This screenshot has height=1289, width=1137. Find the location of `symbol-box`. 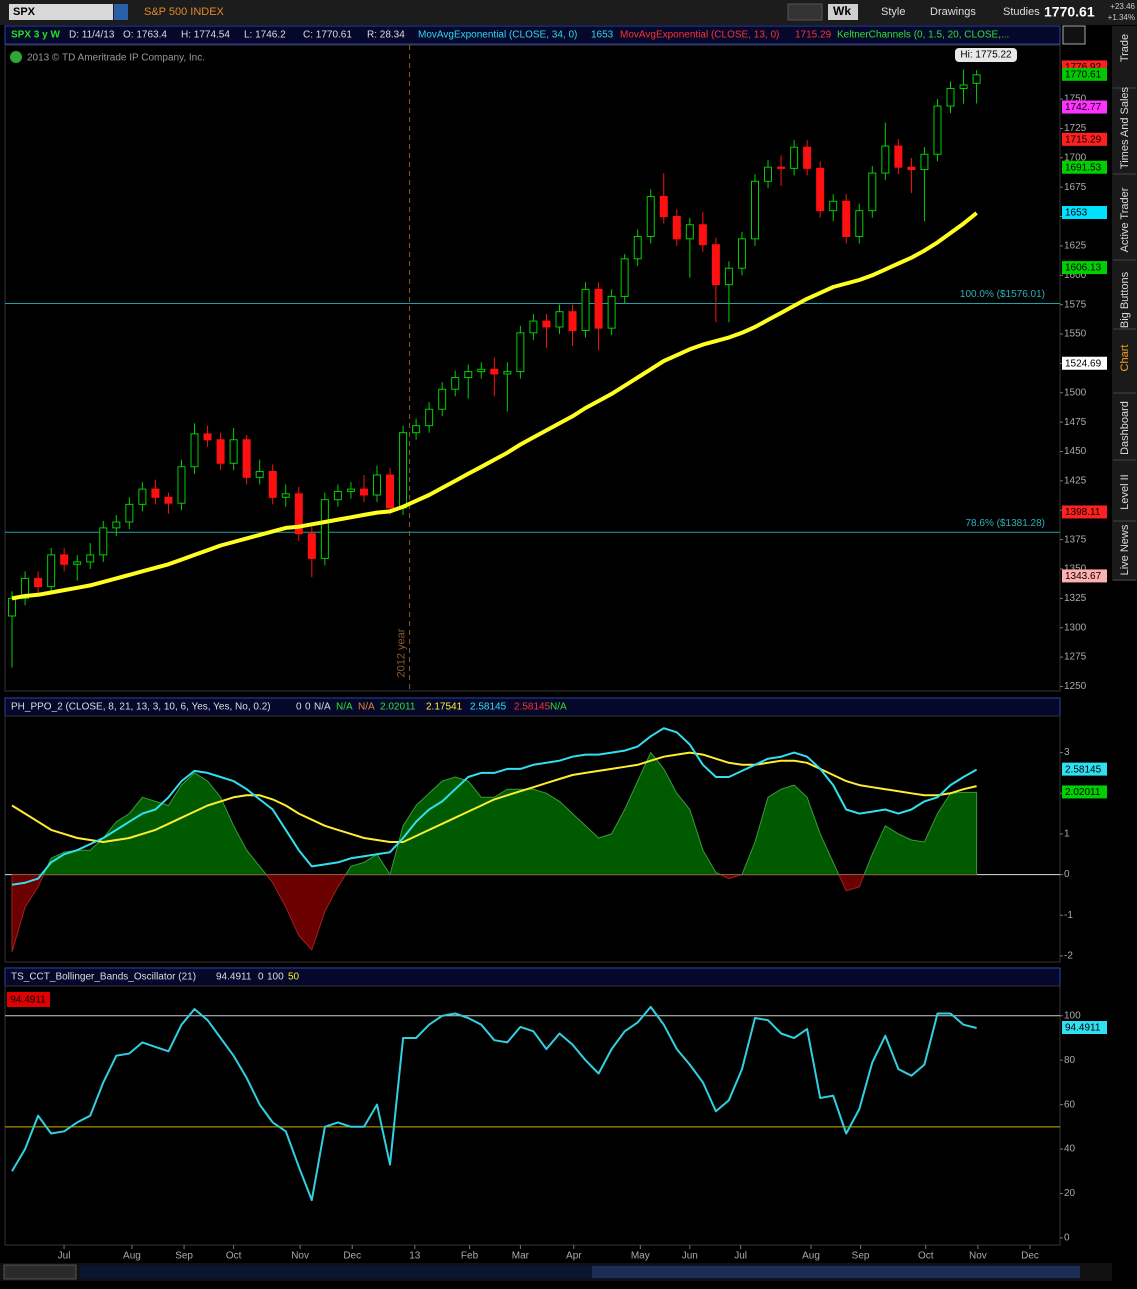

symbol-box is located at coordinates (61, 12).